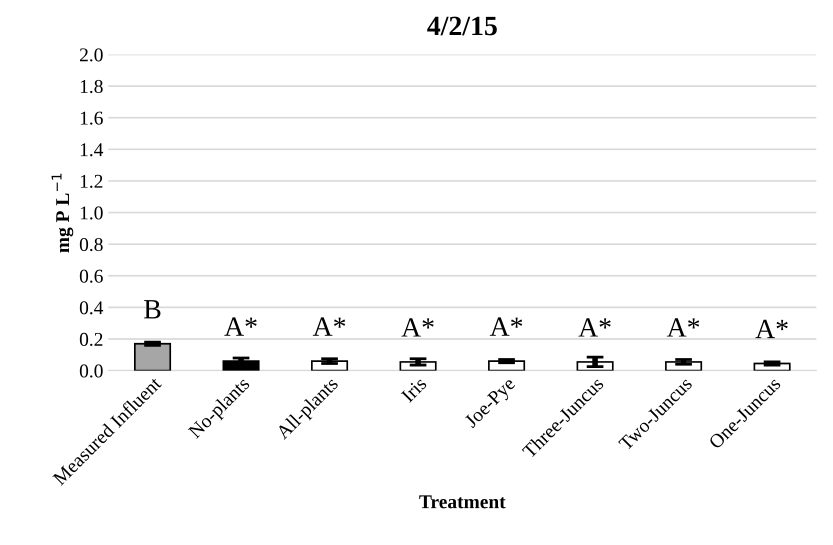 The width and height of the screenshot is (833, 545). What do you see at coordinates (63, 213) in the screenshot?
I see `y-axis-title: mg P L$^{−1}$` at bounding box center [63, 213].